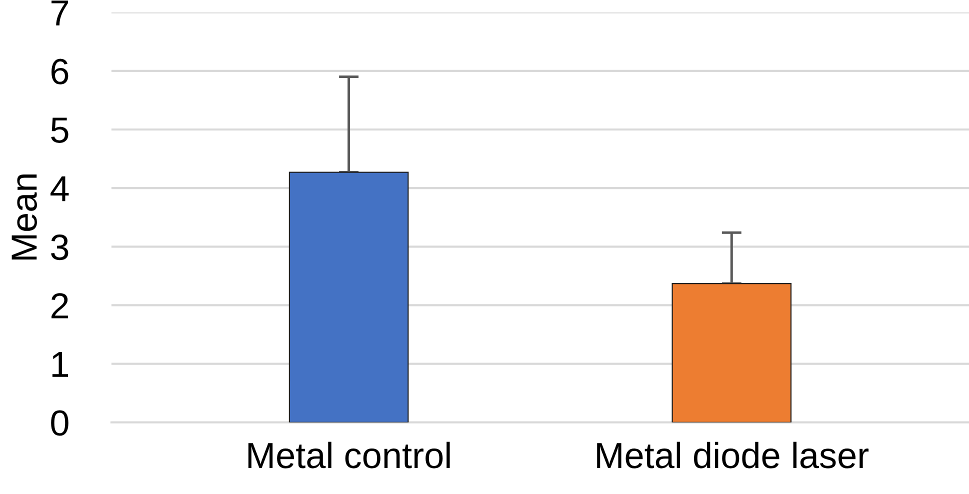 This screenshot has height=494, width=969. Describe the element at coordinates (59, 130) in the screenshot. I see `y-tick-label: 5` at that location.